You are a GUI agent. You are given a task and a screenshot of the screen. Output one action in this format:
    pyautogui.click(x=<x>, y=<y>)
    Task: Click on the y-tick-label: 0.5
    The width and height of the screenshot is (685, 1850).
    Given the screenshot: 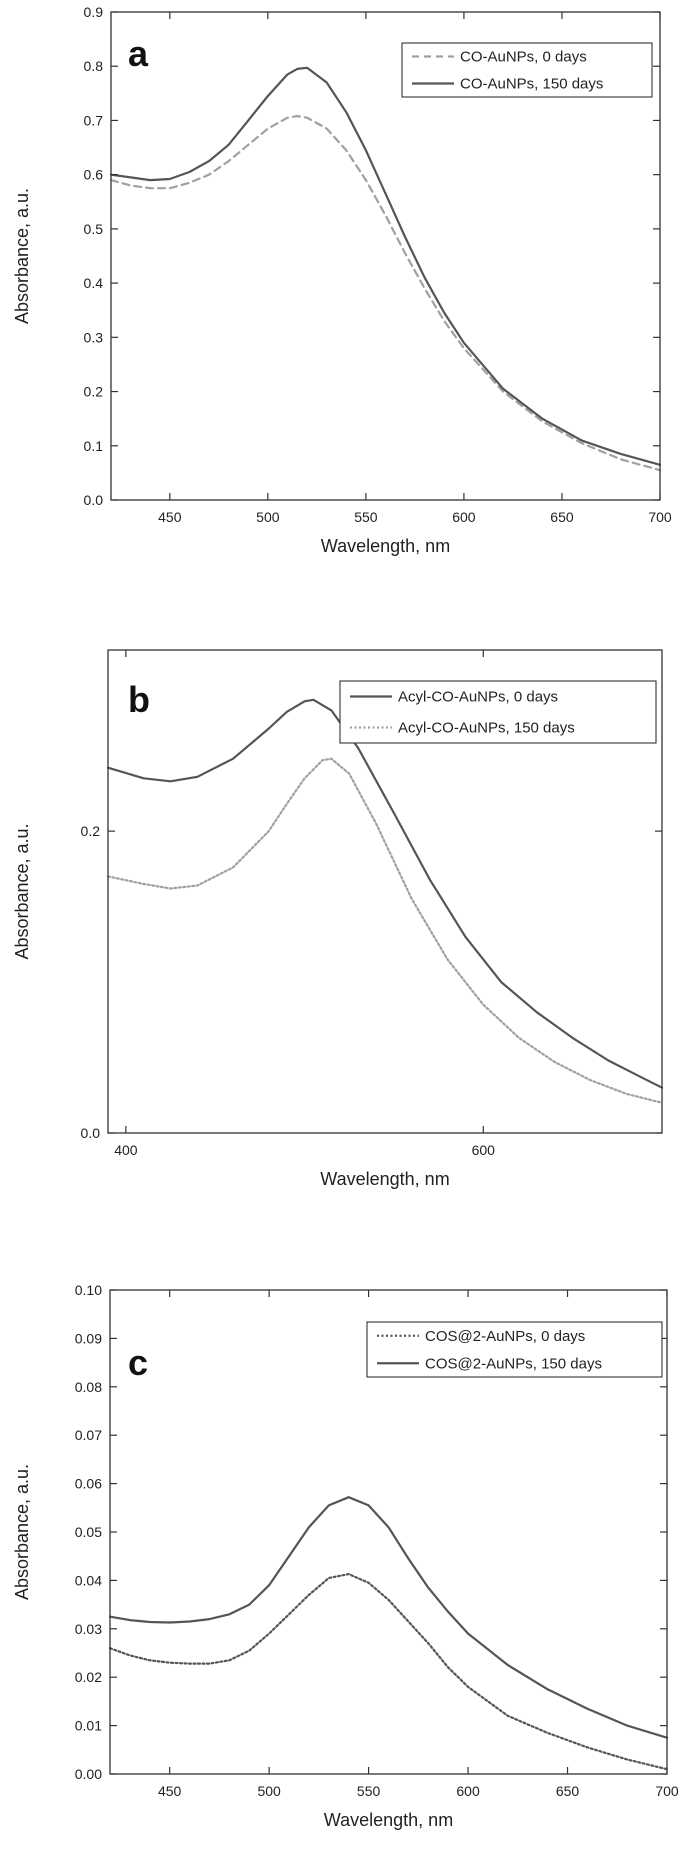 What is the action you would take?
    pyautogui.click(x=94, y=229)
    